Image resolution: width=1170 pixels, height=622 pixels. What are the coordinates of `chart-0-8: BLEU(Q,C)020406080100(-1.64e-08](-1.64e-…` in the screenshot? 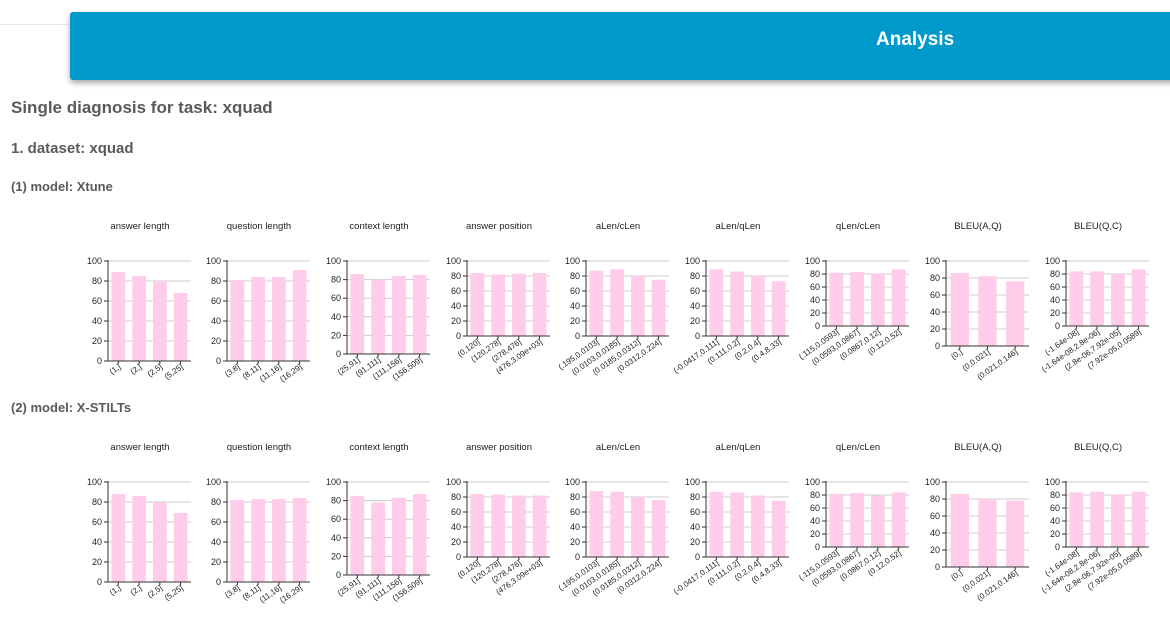 It's located at (1094, 297).